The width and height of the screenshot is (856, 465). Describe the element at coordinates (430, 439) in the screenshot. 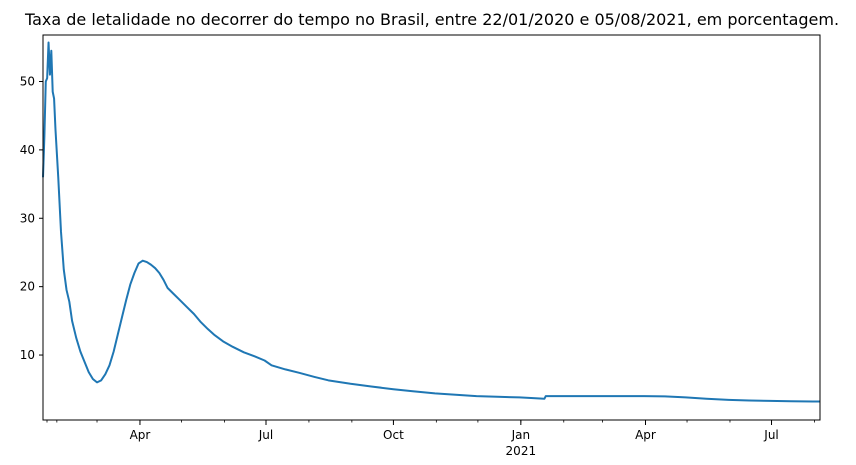

I see `x-axis: Apr Jul Oct Jan 2021 Apr Jul` at that location.